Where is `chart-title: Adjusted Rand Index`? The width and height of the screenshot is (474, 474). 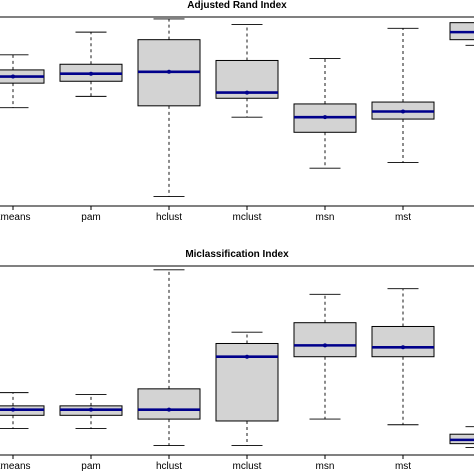 chart-title: Adjusted Rand Index is located at coordinates (237, 5).